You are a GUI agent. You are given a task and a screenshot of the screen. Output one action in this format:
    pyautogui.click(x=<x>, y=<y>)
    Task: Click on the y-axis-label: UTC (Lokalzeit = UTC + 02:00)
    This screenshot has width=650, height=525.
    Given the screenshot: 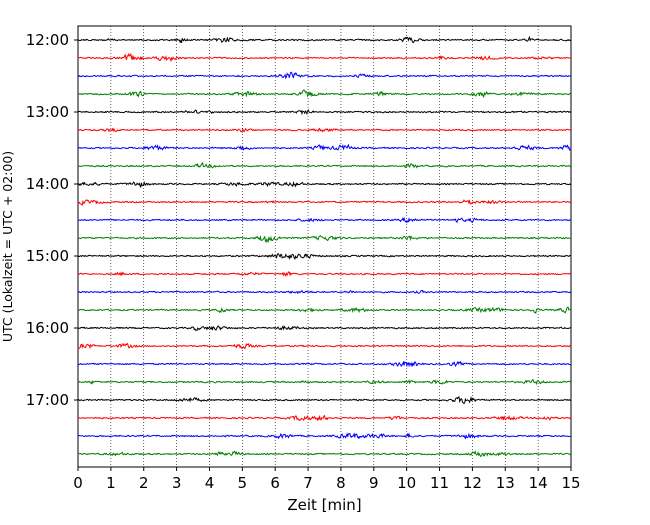 What is the action you would take?
    pyautogui.click(x=7, y=246)
    